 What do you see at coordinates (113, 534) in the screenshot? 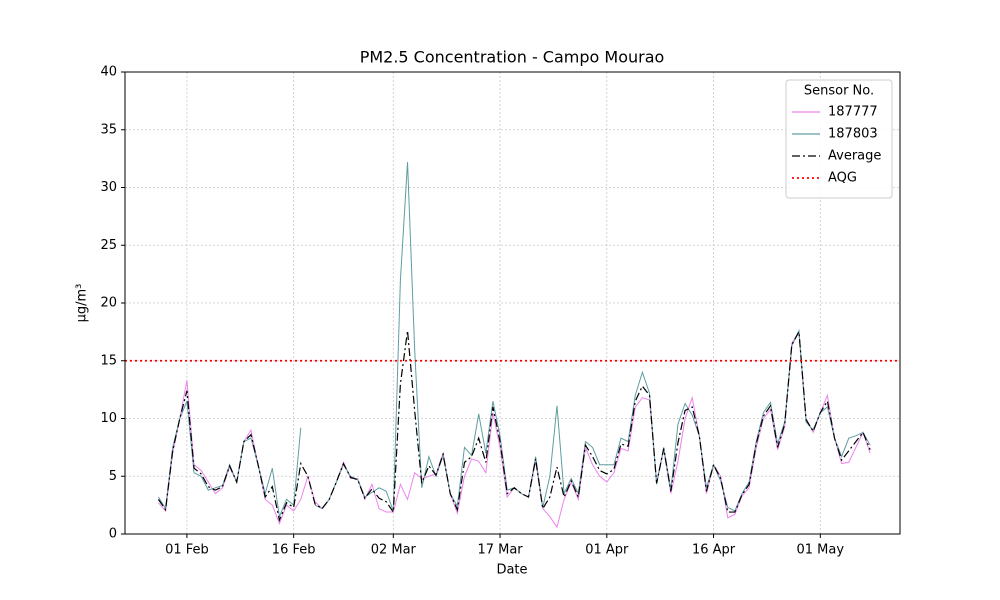
I see `y-tick-label: 0` at bounding box center [113, 534].